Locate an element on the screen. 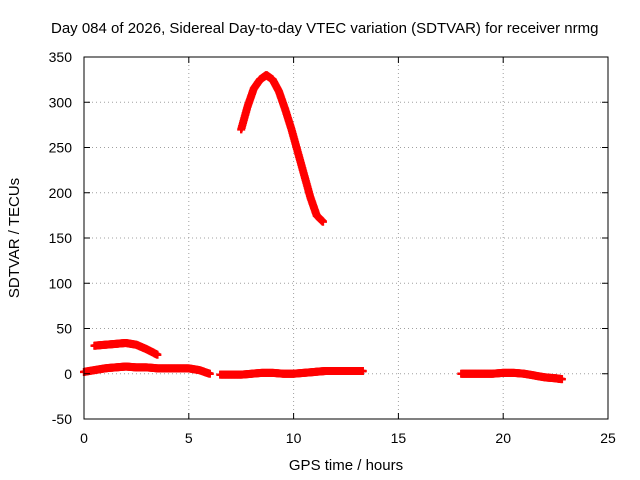  x-tick-label: 15 is located at coordinates (399, 438).